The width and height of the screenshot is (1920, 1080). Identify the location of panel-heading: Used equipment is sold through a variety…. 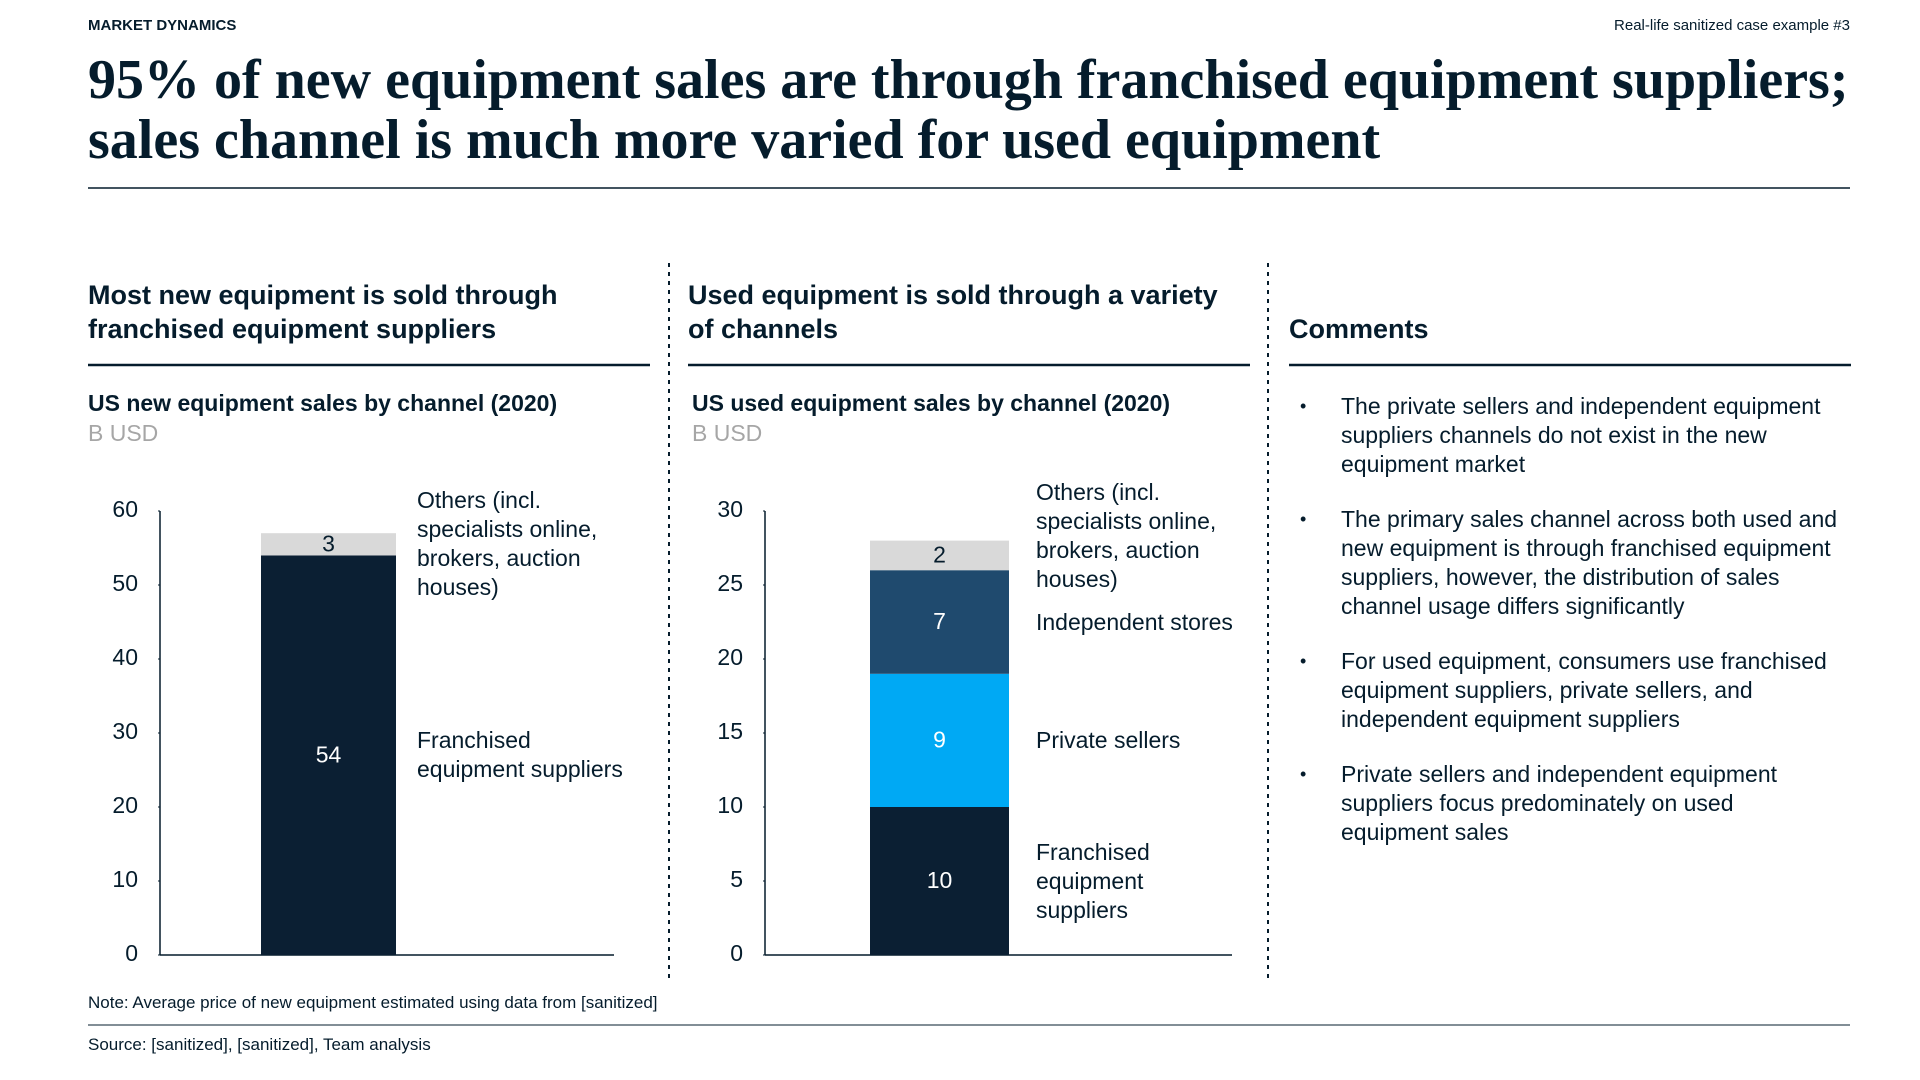
(953, 312).